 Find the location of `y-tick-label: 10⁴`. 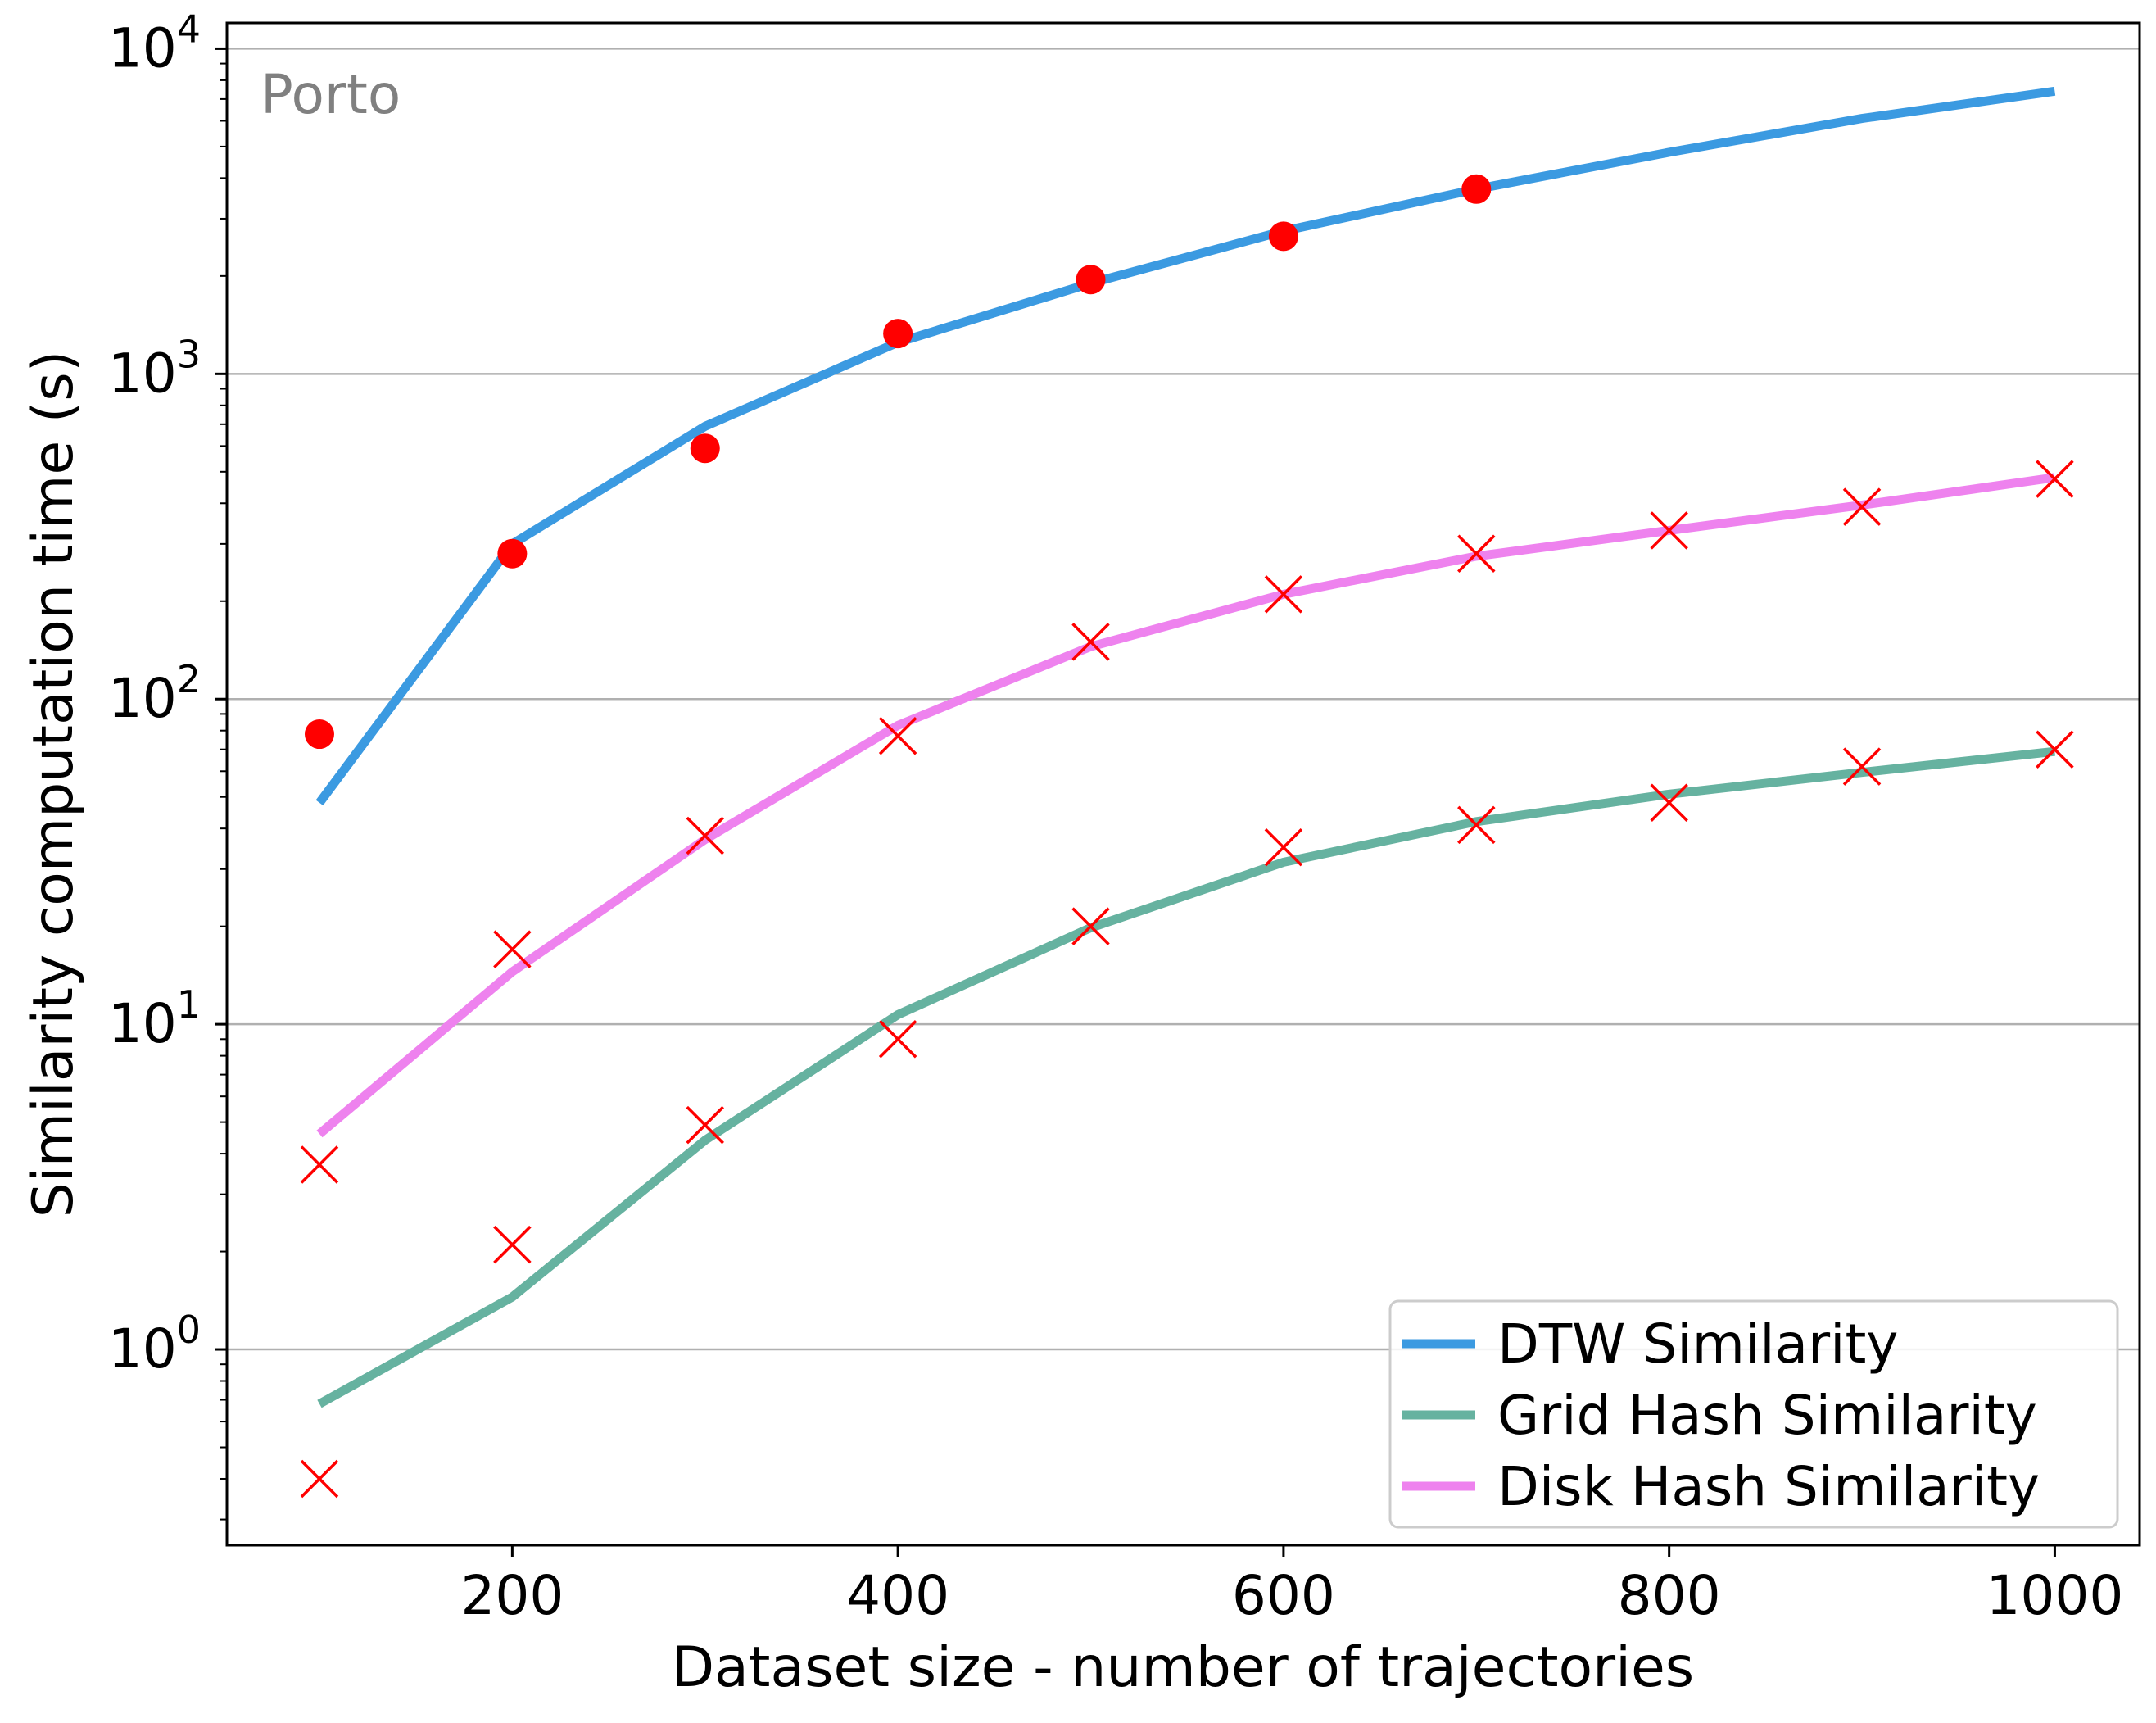

y-tick-label: 10⁴ is located at coordinates (154, 43).